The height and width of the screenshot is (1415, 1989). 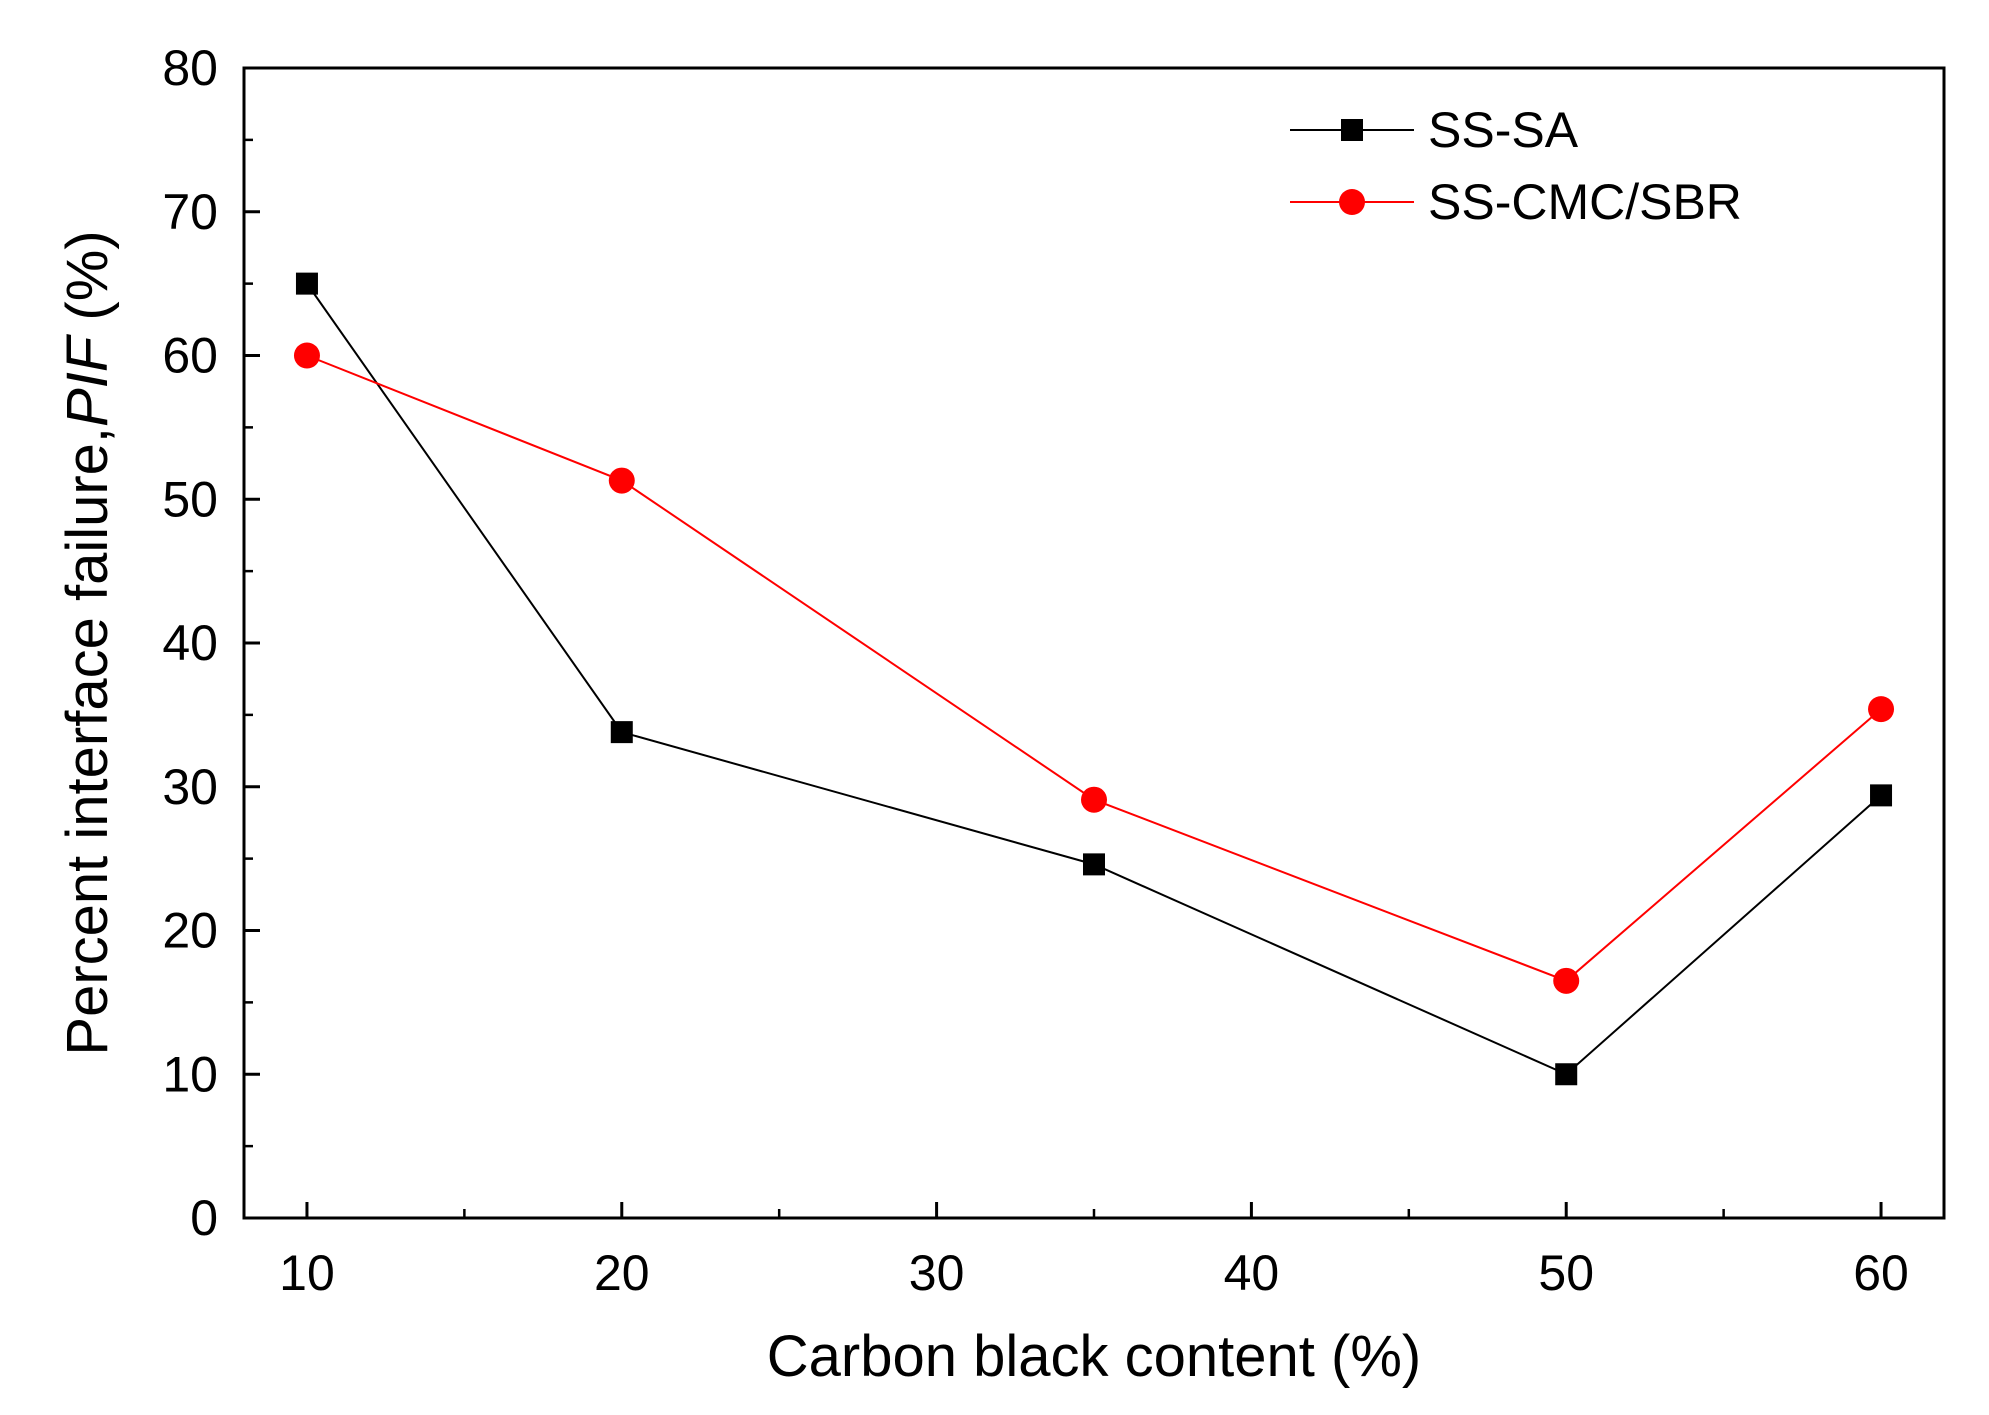 What do you see at coordinates (1503, 130) in the screenshot?
I see `legend-label-ss-sa: SS-SA` at bounding box center [1503, 130].